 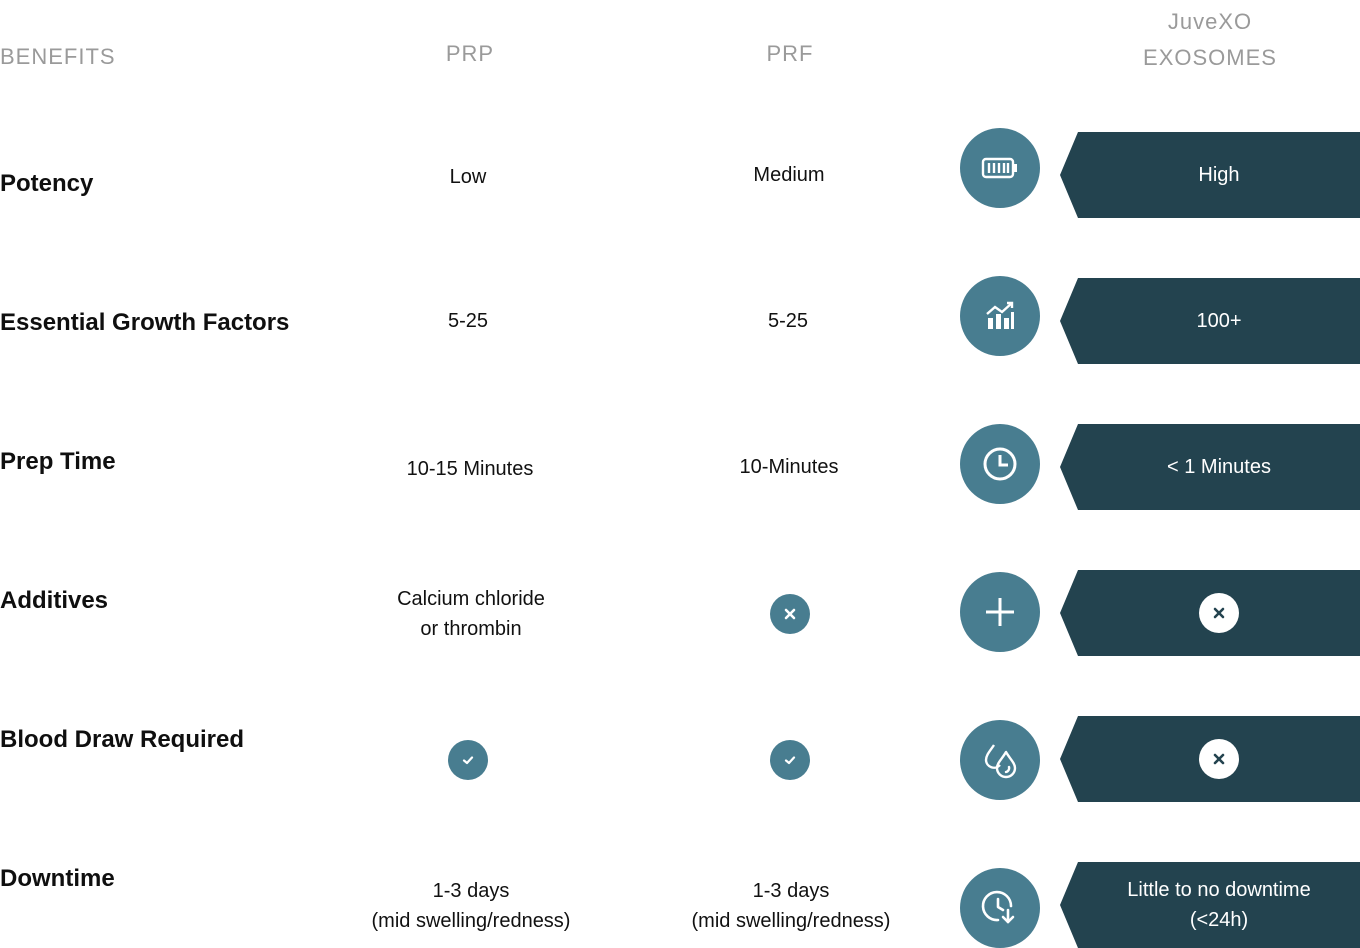 What do you see at coordinates (145, 322) in the screenshot?
I see `row-label-growth-factors: Essential Growth Factors` at bounding box center [145, 322].